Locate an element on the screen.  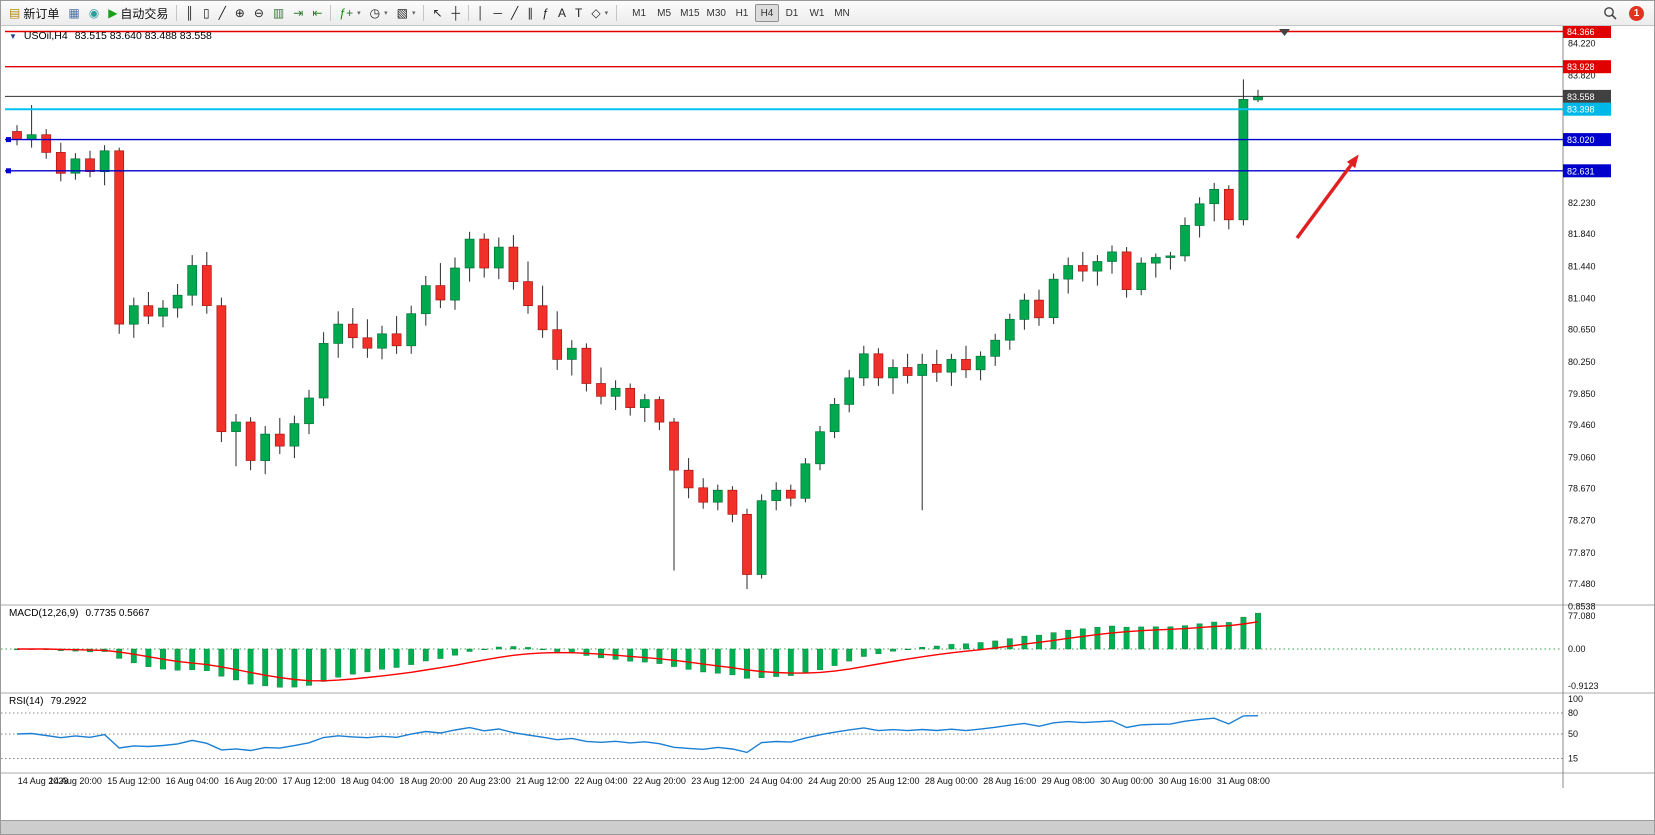
chart-symbol-header: ▼ USOil,H4 83.515 83.640 83.488 83.558 is located at coordinates (110, 36).